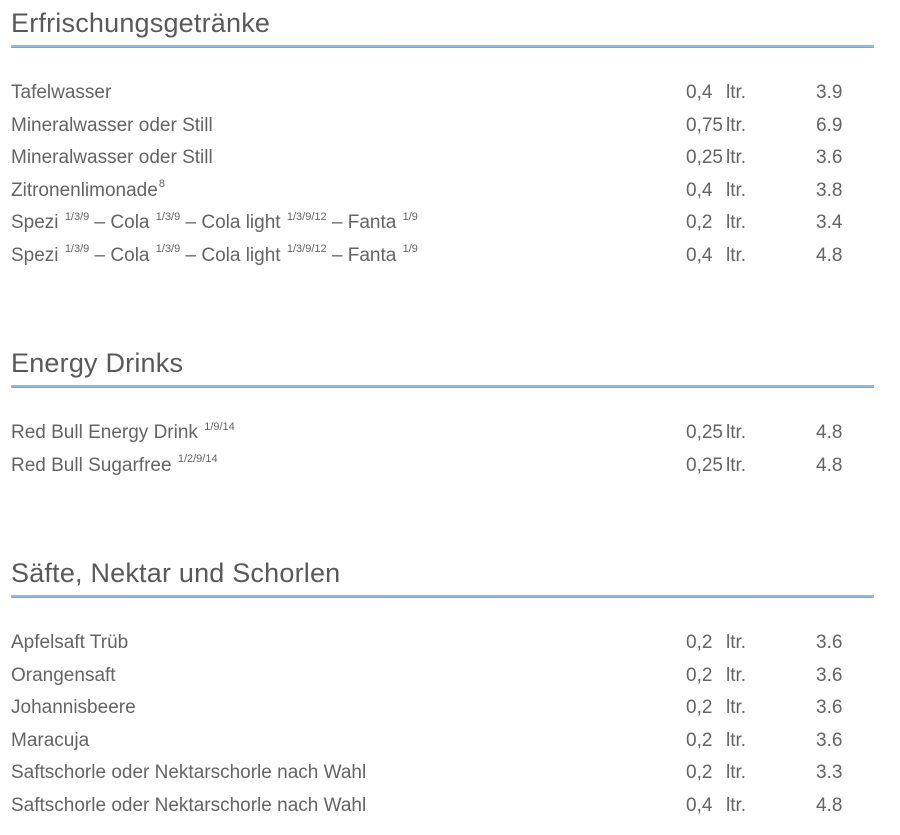 The image size is (900, 835). What do you see at coordinates (50, 740) in the screenshot?
I see `item-name-text: Maracuja` at bounding box center [50, 740].